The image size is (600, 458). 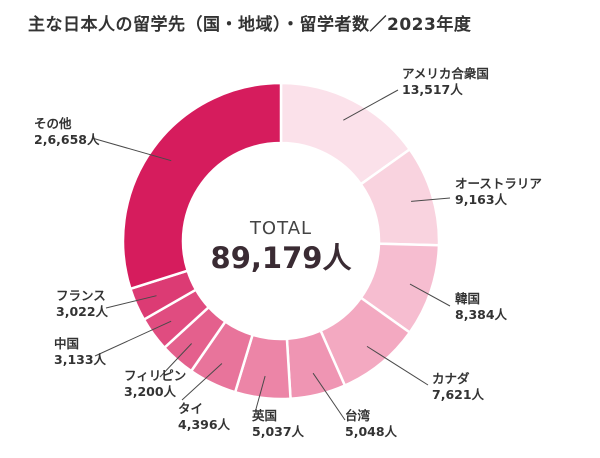 I want to click on slice-label-1: アメリカ合衆国, so click(x=445, y=73).